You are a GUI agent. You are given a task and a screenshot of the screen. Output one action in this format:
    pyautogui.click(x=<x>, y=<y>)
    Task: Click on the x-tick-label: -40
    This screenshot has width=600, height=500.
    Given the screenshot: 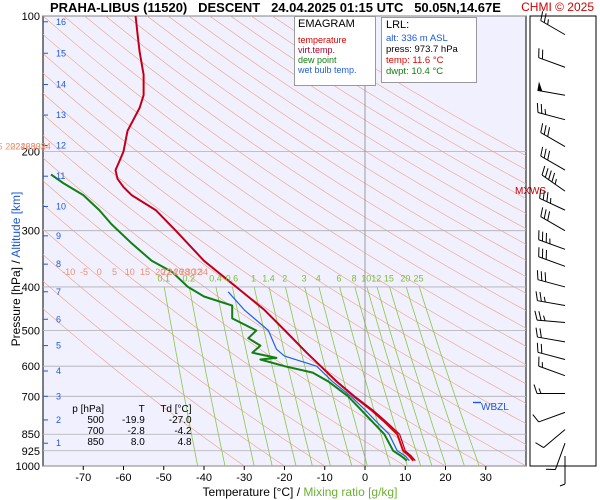 What is the action you would take?
    pyautogui.click(x=204, y=478)
    